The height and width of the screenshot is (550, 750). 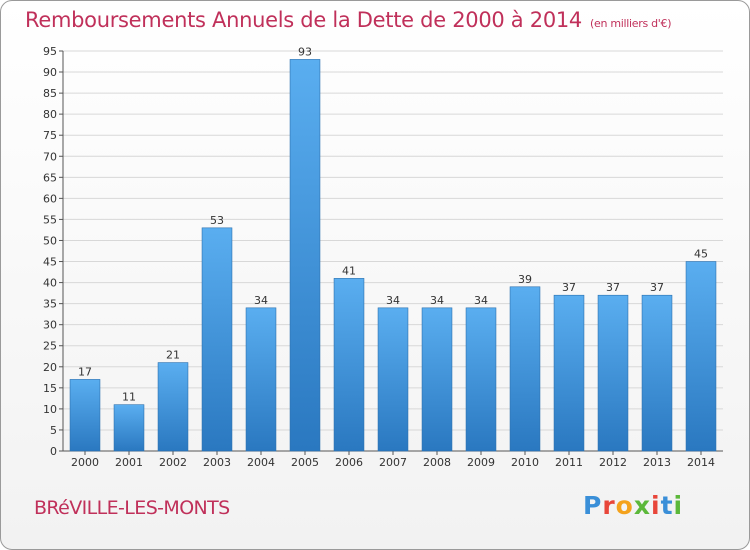 I want to click on x-tick-label: 2003, so click(x=217, y=462).